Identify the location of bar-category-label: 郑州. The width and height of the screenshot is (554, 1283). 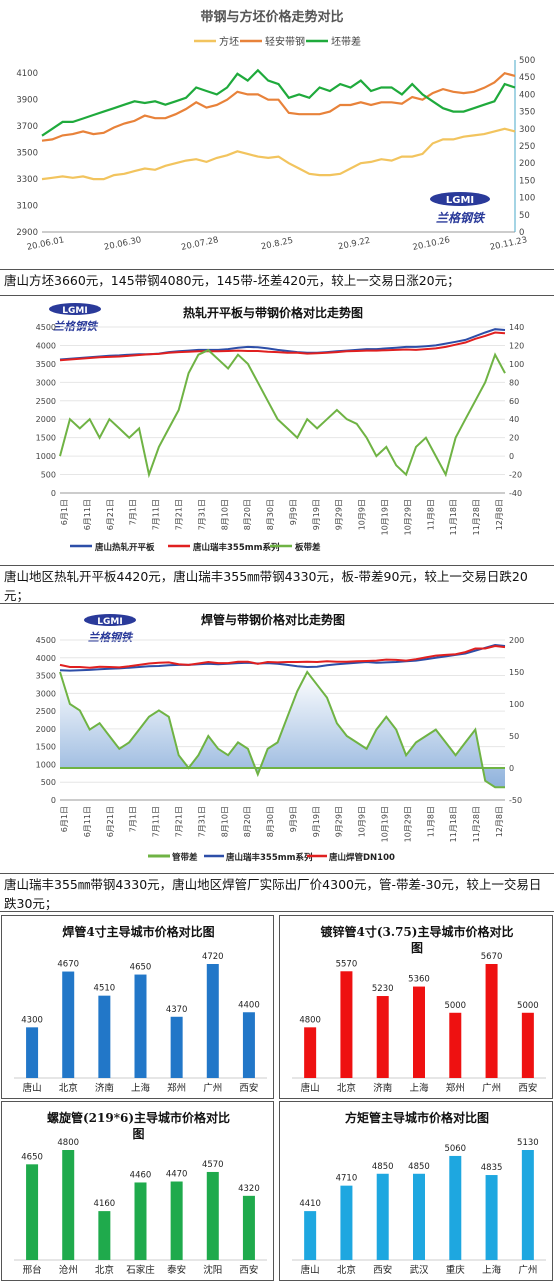
(455, 1088).